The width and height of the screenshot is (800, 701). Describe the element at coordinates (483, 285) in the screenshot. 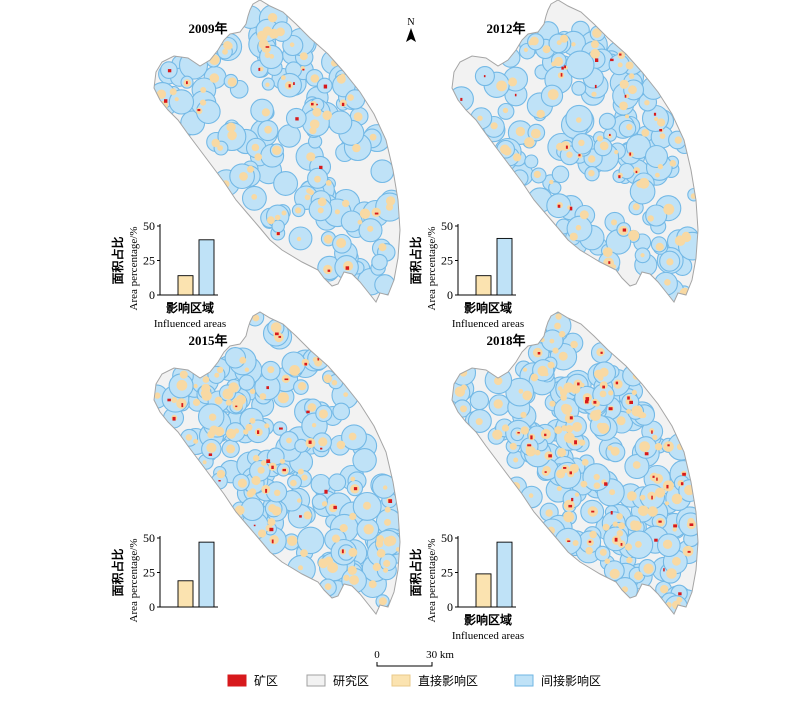

I see `bar-direct` at that location.